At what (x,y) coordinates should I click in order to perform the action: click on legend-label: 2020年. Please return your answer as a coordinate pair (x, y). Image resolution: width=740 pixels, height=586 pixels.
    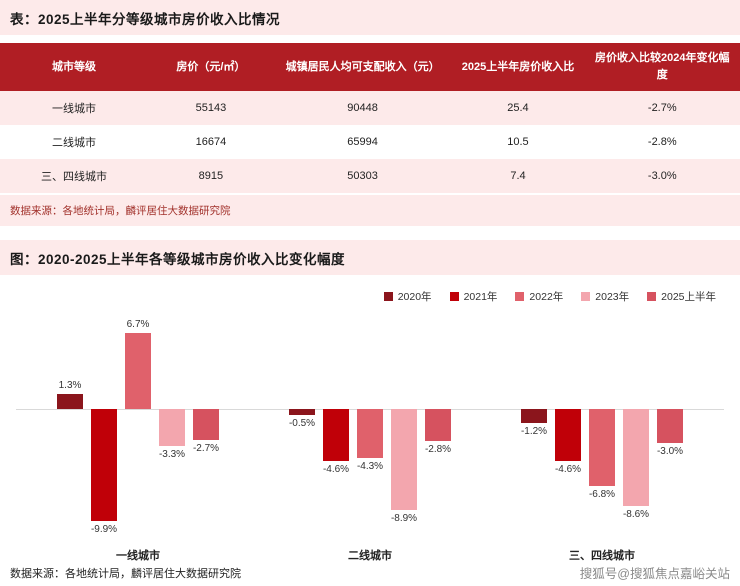
    Looking at the image, I should click on (414, 296).